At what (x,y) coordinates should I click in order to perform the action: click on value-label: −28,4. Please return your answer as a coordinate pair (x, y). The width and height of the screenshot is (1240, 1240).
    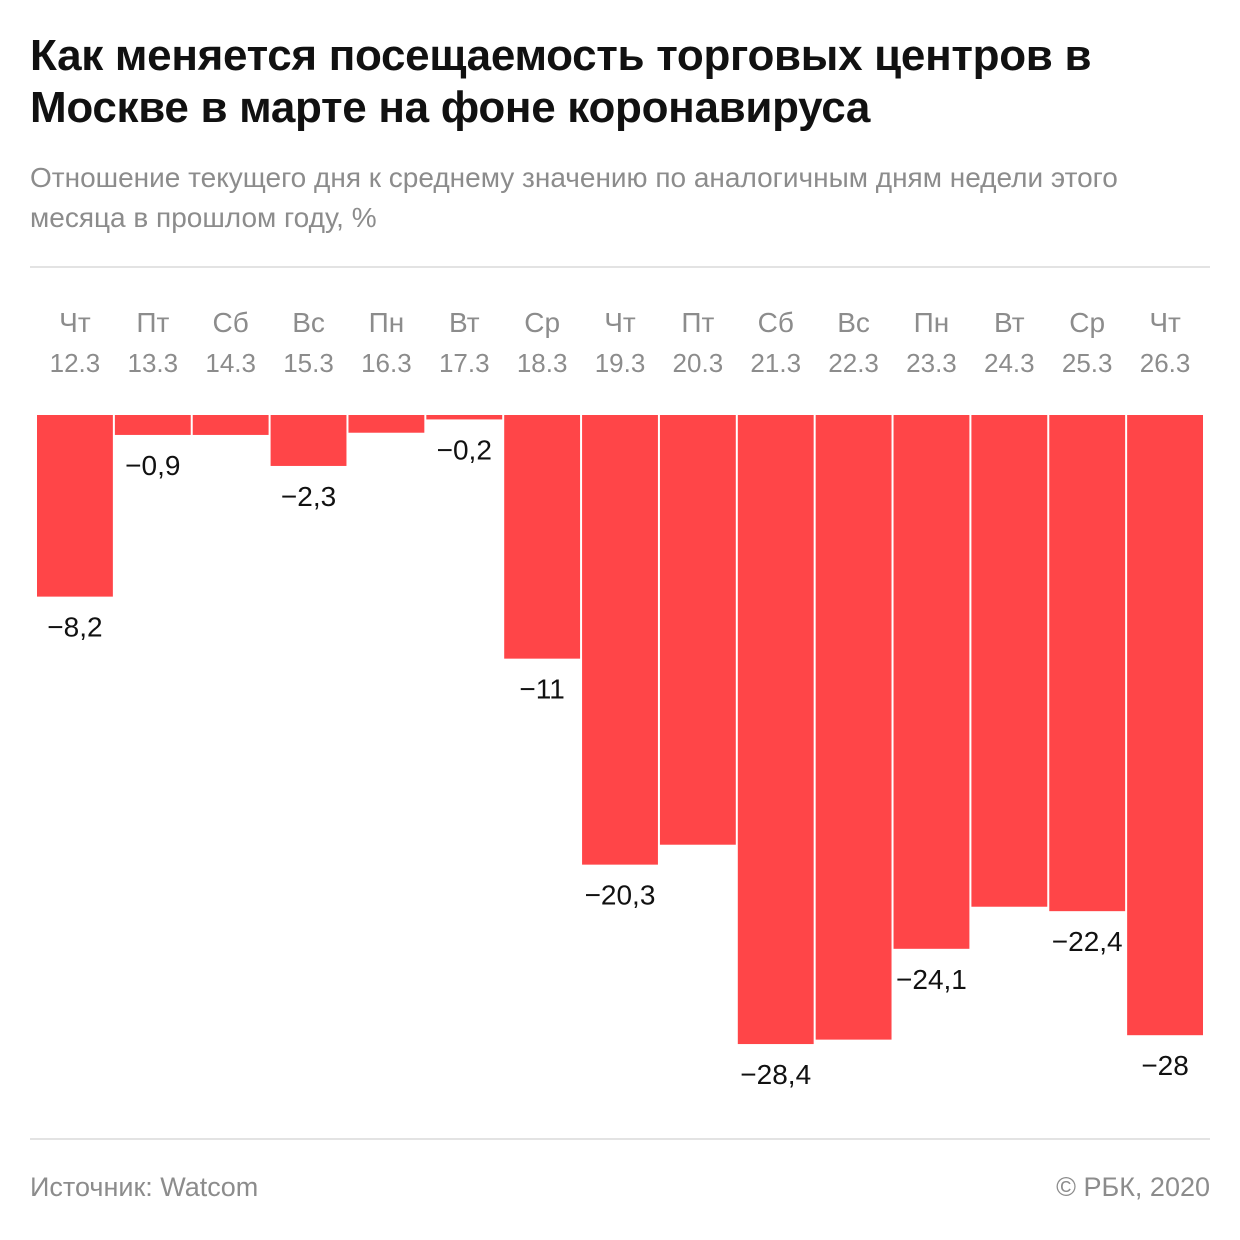
    Looking at the image, I should click on (775, 1074).